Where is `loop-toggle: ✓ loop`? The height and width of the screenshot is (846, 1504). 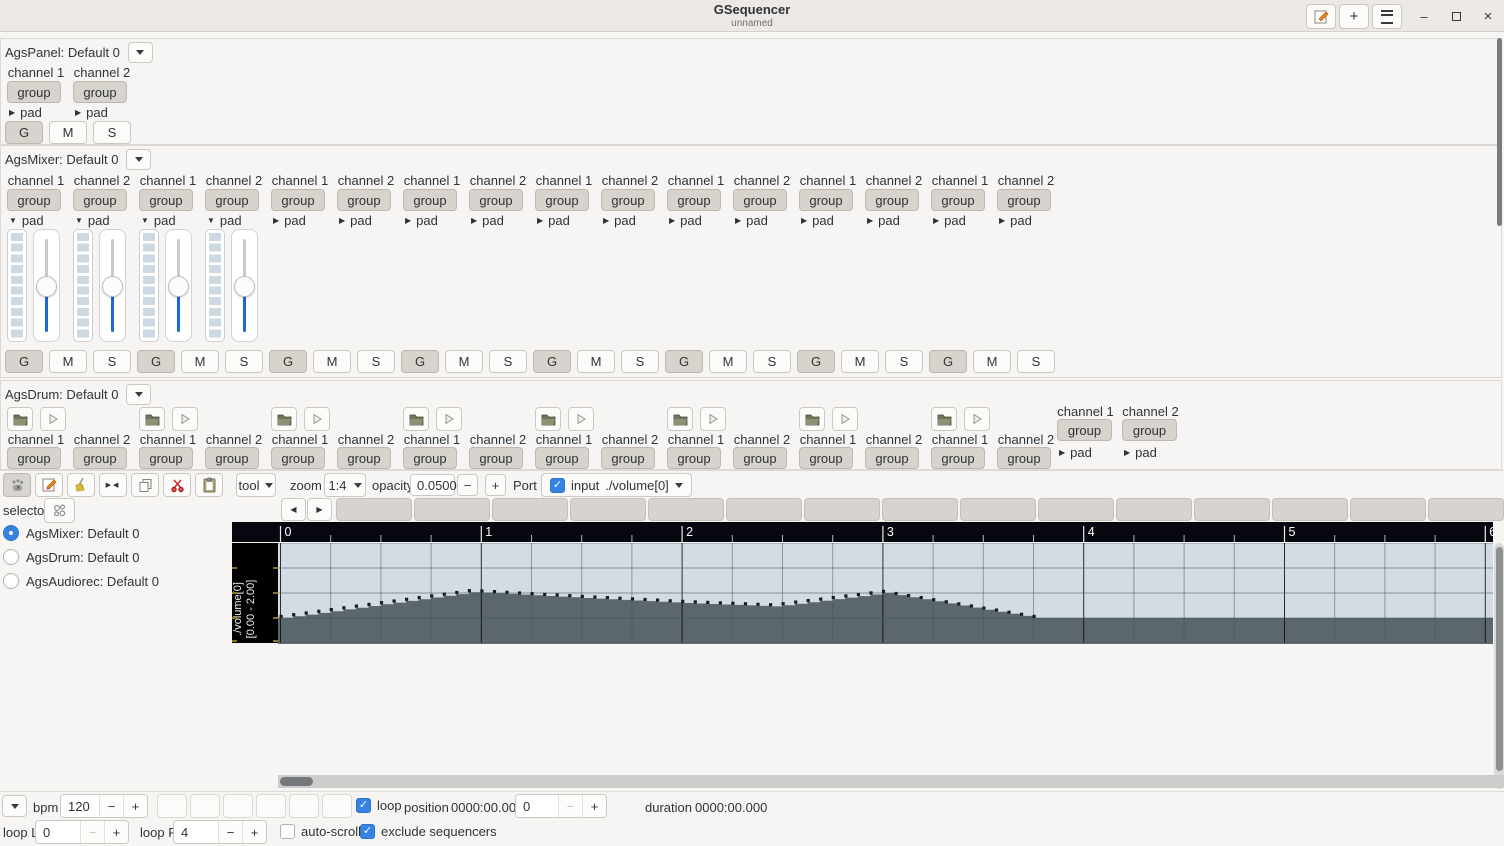
loop-toggle: ✓ loop is located at coordinates (379, 805).